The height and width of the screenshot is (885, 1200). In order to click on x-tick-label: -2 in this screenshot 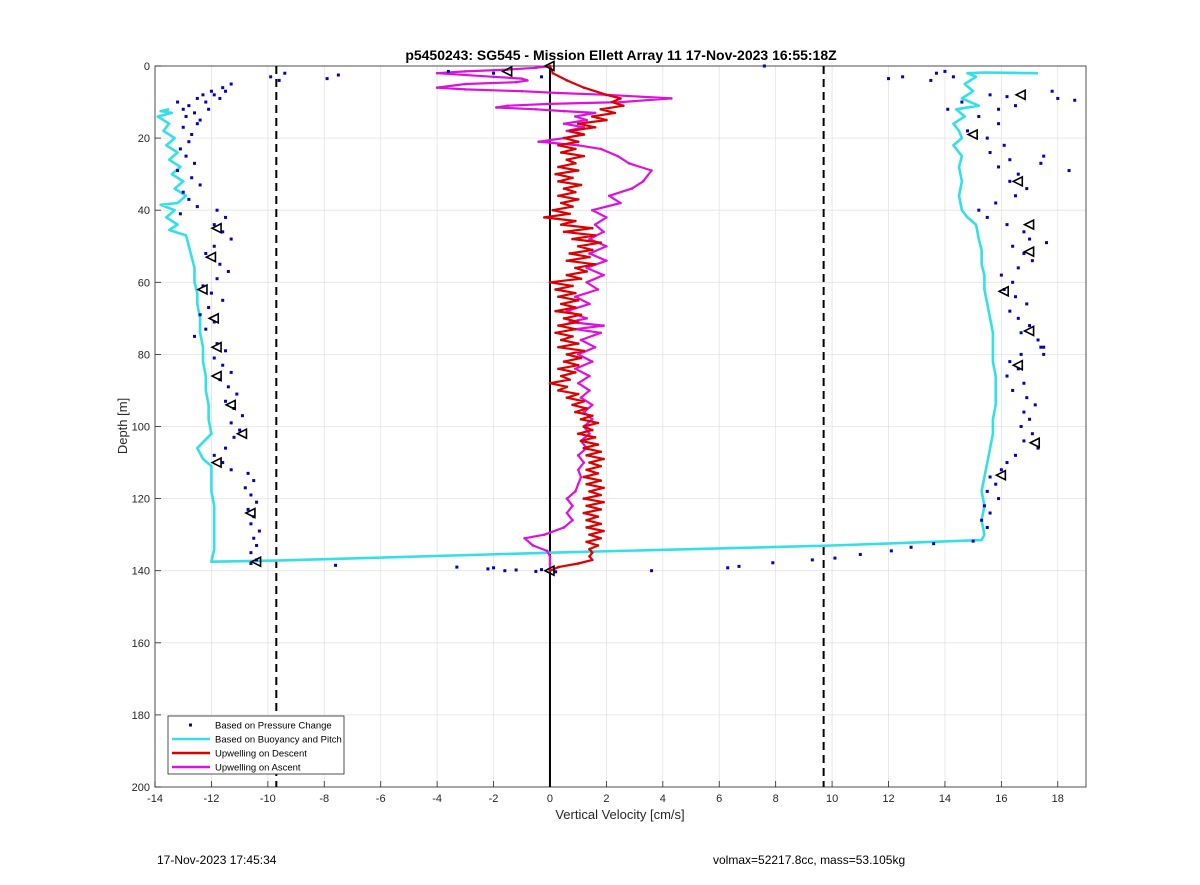, I will do `click(494, 799)`.